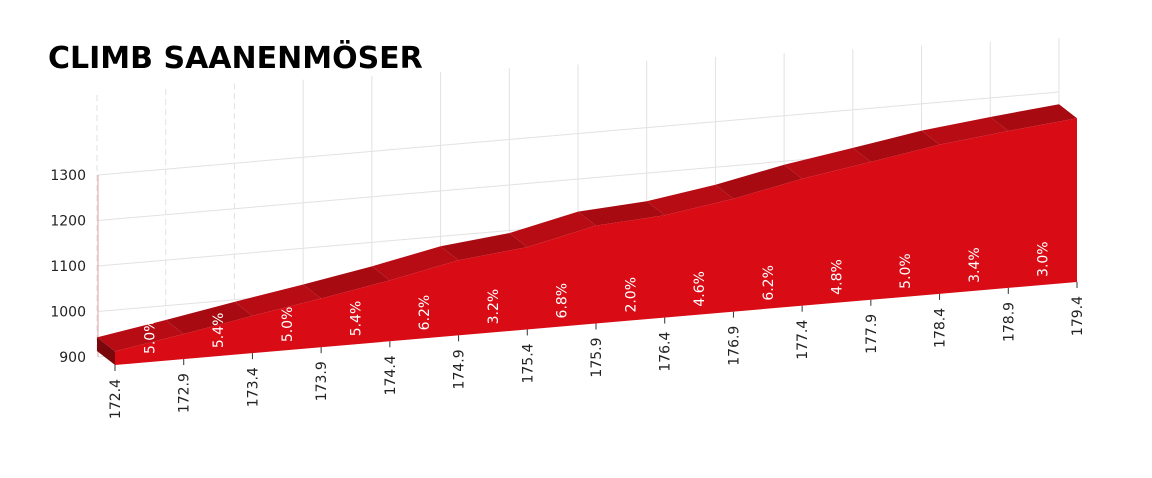  I want to click on y-tick-label: 1100, so click(68, 267).